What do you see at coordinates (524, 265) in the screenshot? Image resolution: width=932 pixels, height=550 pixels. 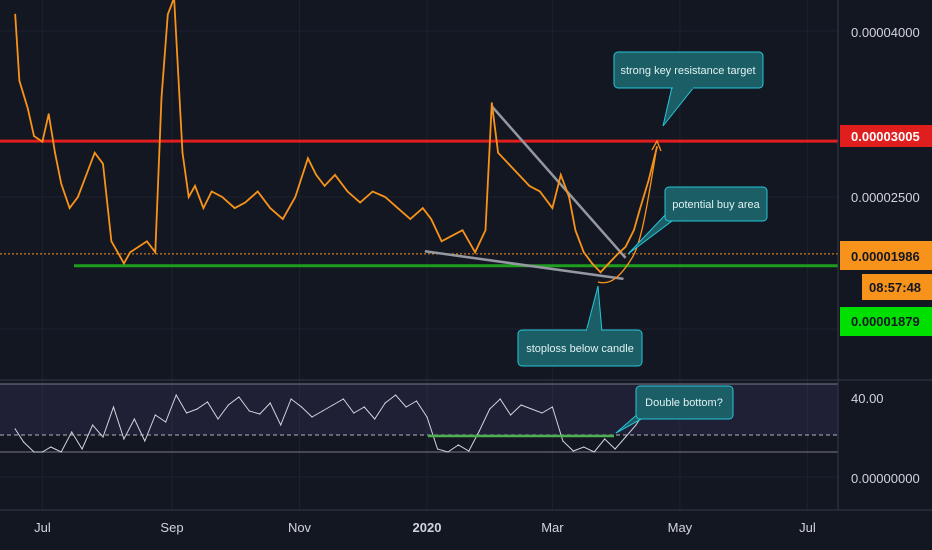 I see `lower-trendline` at bounding box center [524, 265].